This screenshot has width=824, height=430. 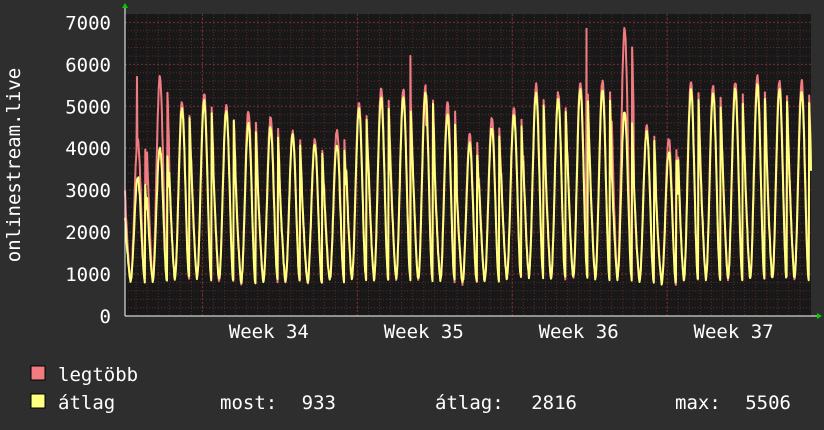 What do you see at coordinates (14, 165) in the screenshot?
I see `y-axis-title: onlinestream.live` at bounding box center [14, 165].